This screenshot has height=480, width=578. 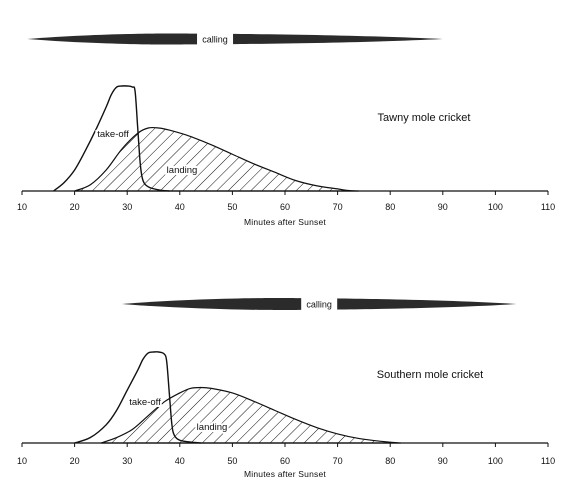 What do you see at coordinates (430, 375) in the screenshot?
I see `chart-title-southern: Southern mole cricket` at bounding box center [430, 375].